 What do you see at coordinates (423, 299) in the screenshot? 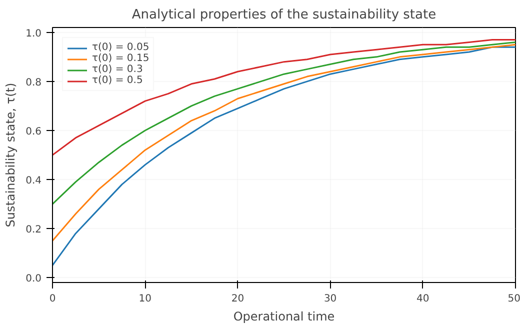
I see `x-tick-label: 40` at bounding box center [423, 299].